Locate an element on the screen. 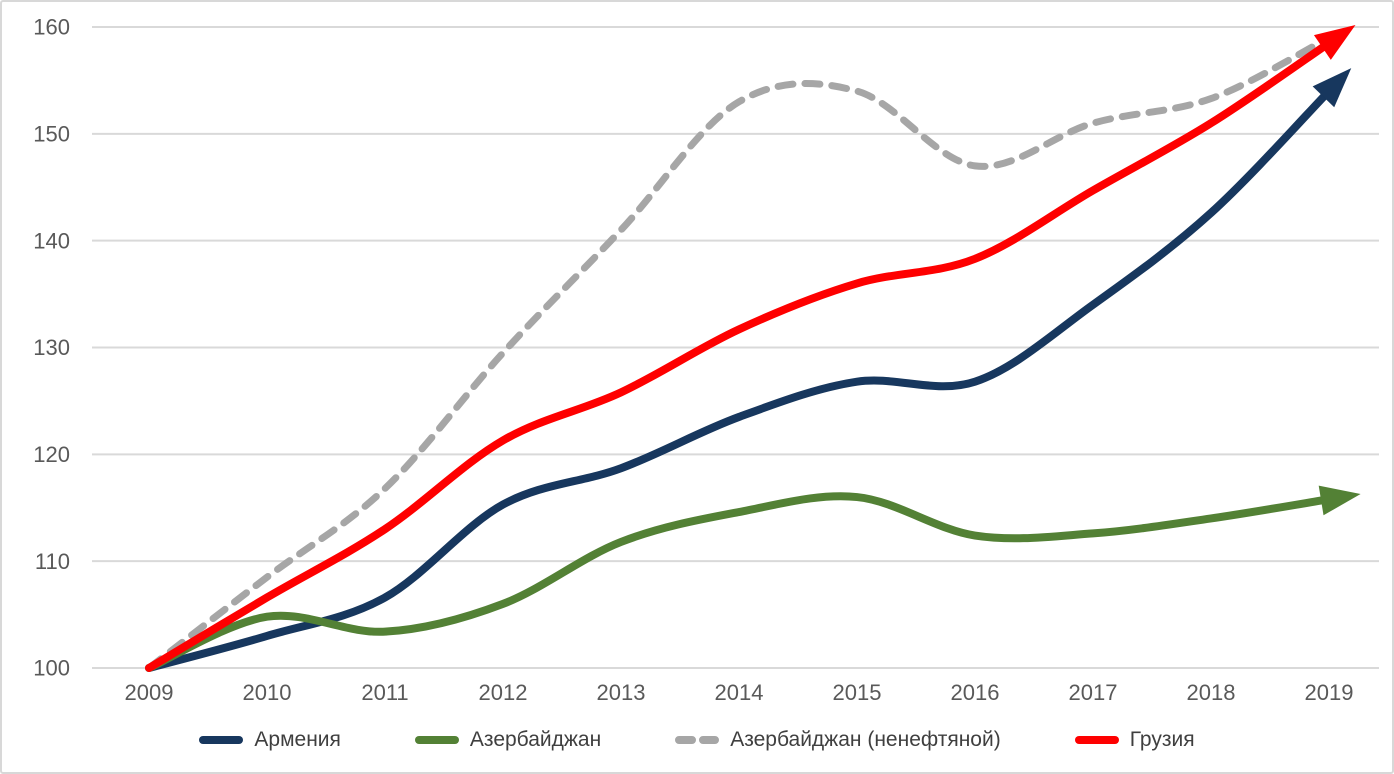  y-tick-label: 120 is located at coordinates (51, 454).